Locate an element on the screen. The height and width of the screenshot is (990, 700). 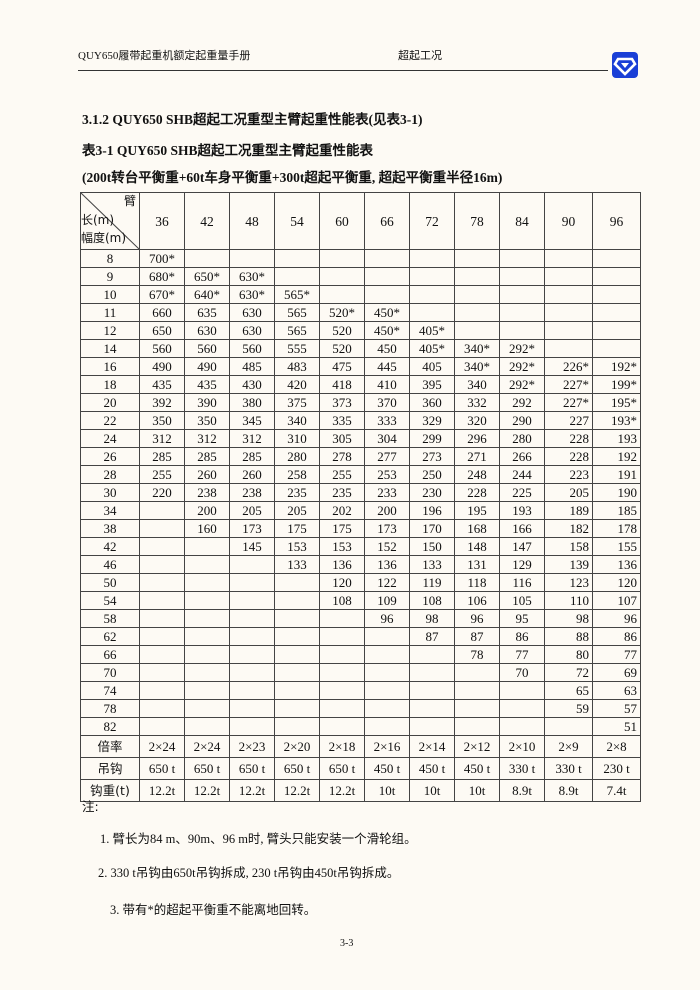
capacity-cell: 110 is located at coordinates (568, 600).